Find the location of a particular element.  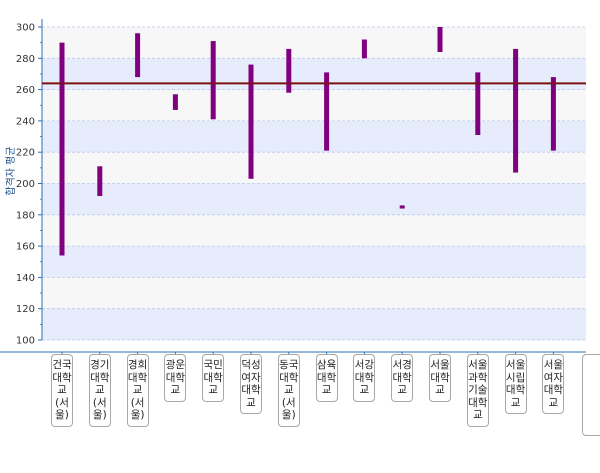

x-tick-label: 경희대학교(서울) is located at coordinates (137, 390).